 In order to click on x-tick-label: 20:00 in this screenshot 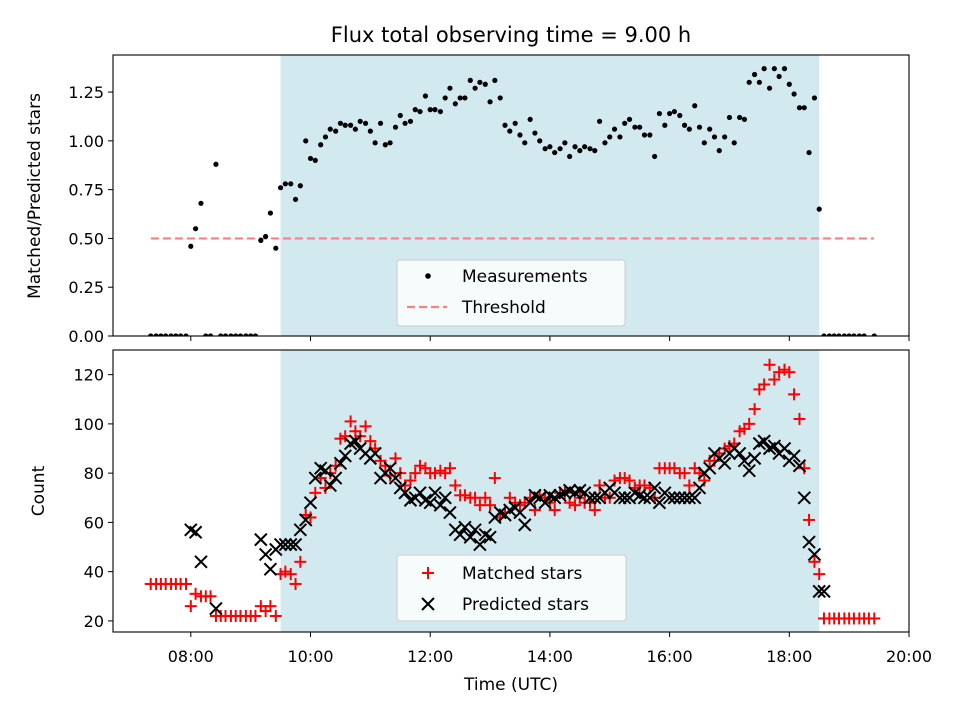, I will do `click(909, 656)`.